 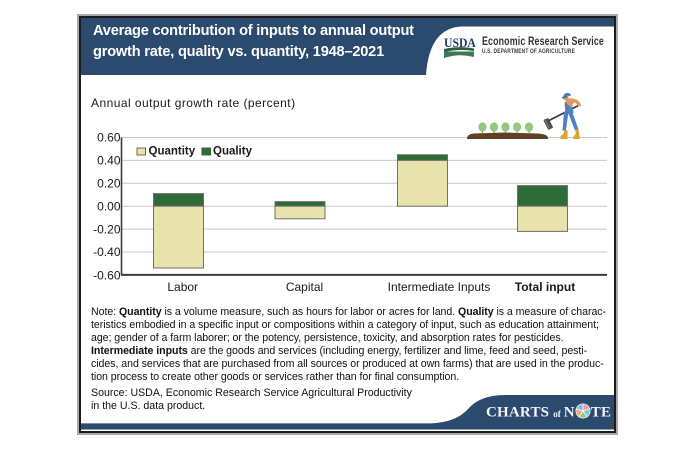 I want to click on svg-text: 0.40, so click(x=109, y=161).